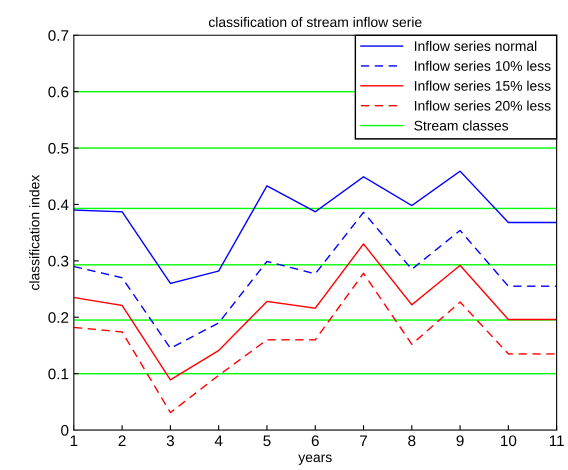  What do you see at coordinates (557, 440) in the screenshot?
I see `x-tick-label: 11` at bounding box center [557, 440].